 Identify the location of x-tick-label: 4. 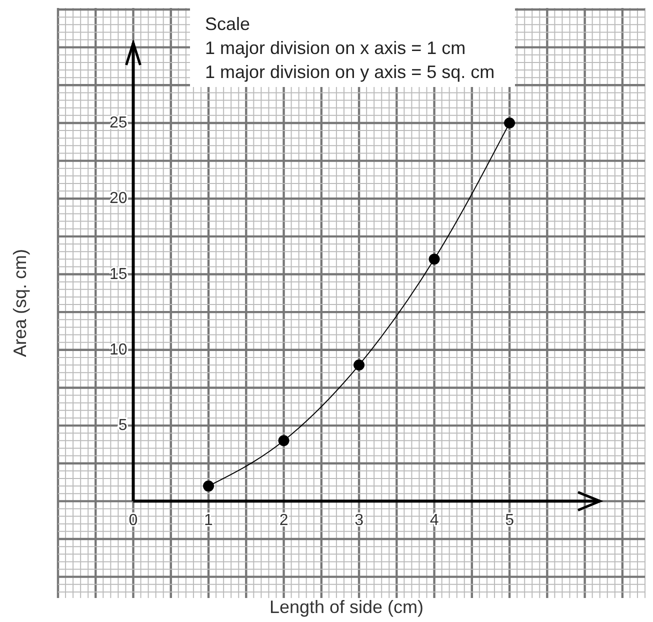
(434, 521).